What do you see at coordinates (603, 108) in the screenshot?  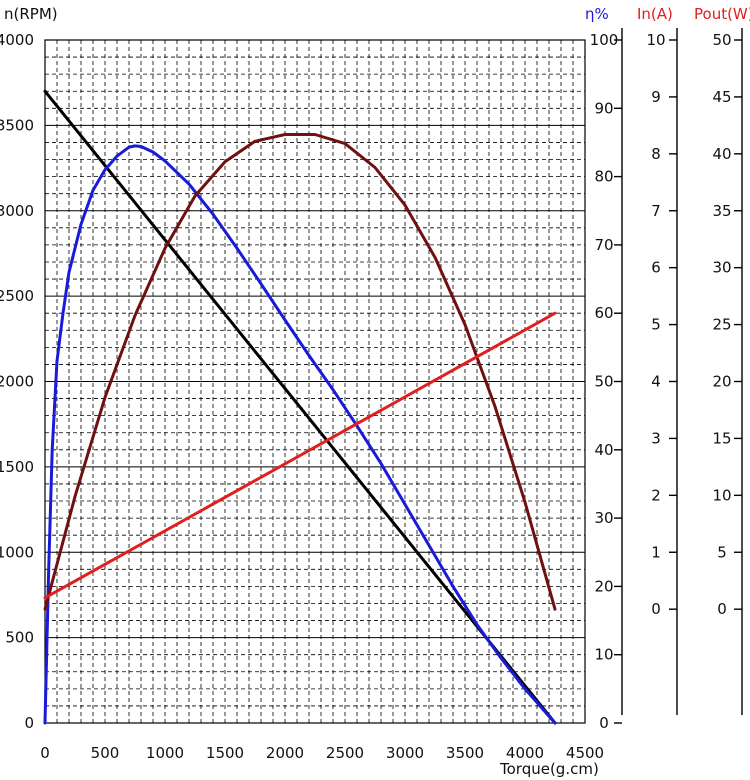 I see `efficiency-tick-label: 90` at bounding box center [603, 108].